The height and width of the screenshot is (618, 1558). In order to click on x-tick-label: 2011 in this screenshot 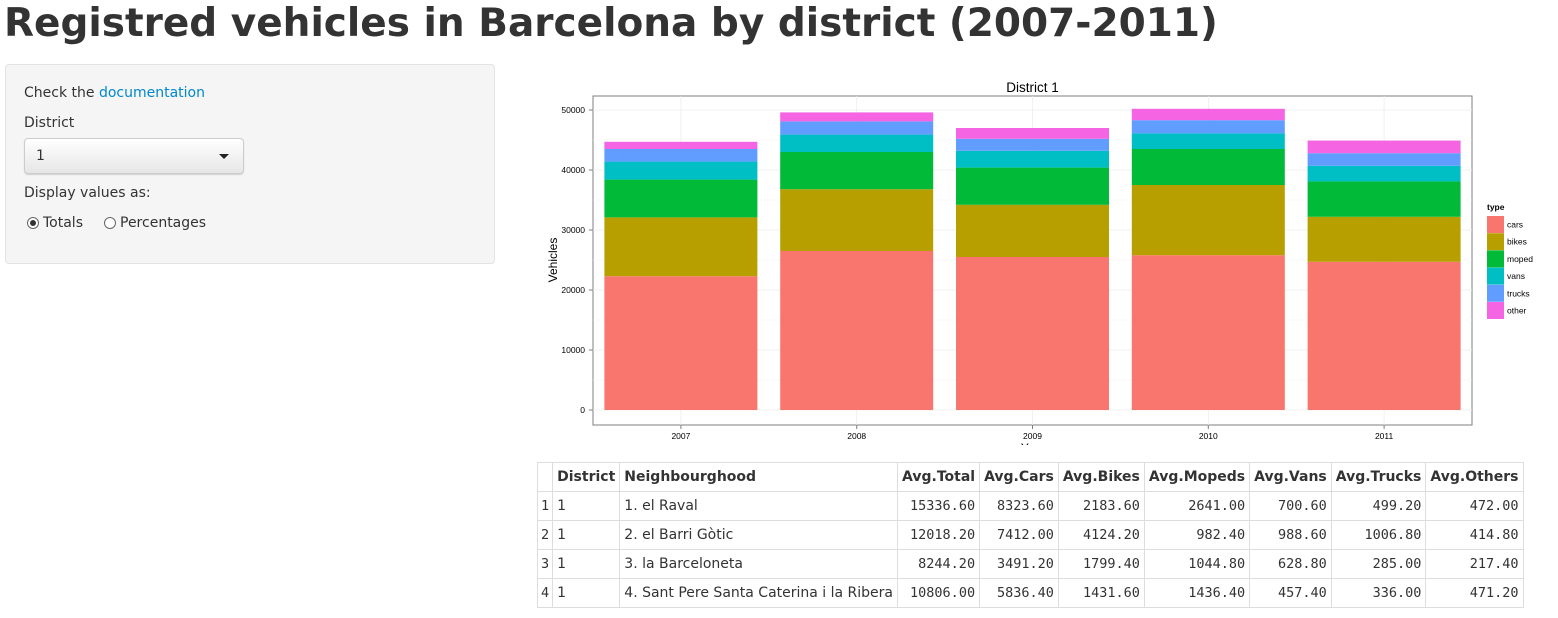, I will do `click(1384, 436)`.